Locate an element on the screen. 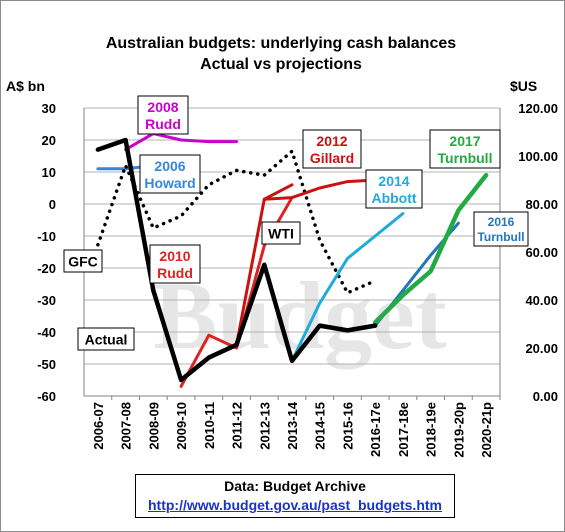 This screenshot has height=532, width=565. y-right-axis-label: $US is located at coordinates (523, 86).